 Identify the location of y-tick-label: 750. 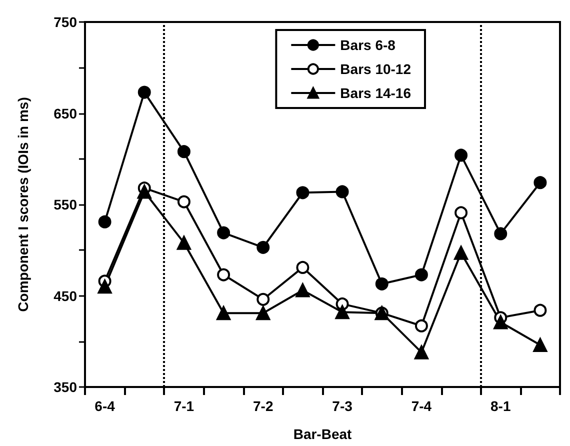
(66, 22).